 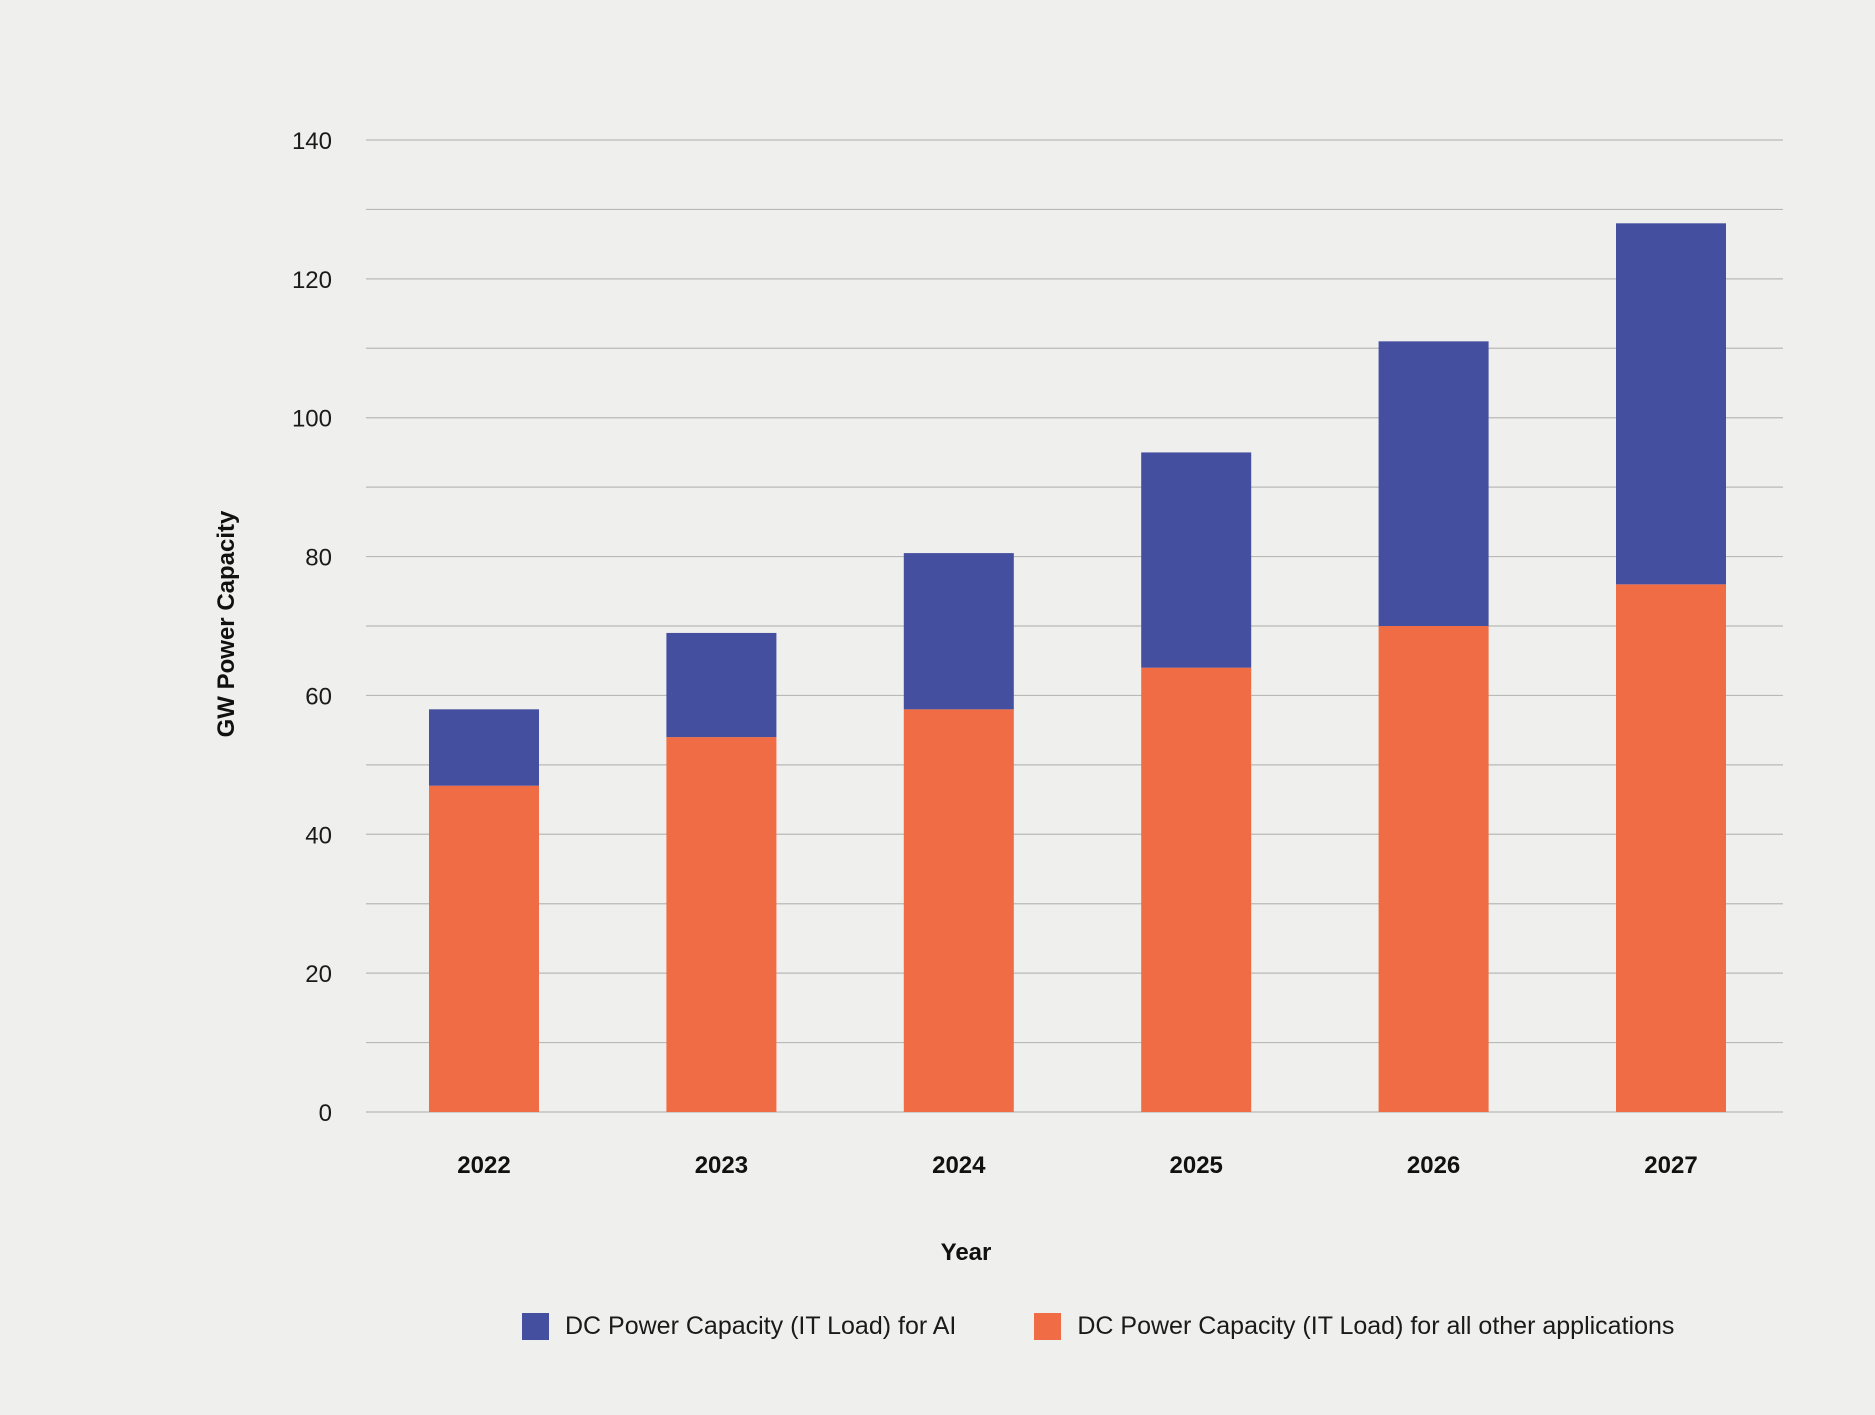 I want to click on bar-2023-other, so click(x=721, y=924).